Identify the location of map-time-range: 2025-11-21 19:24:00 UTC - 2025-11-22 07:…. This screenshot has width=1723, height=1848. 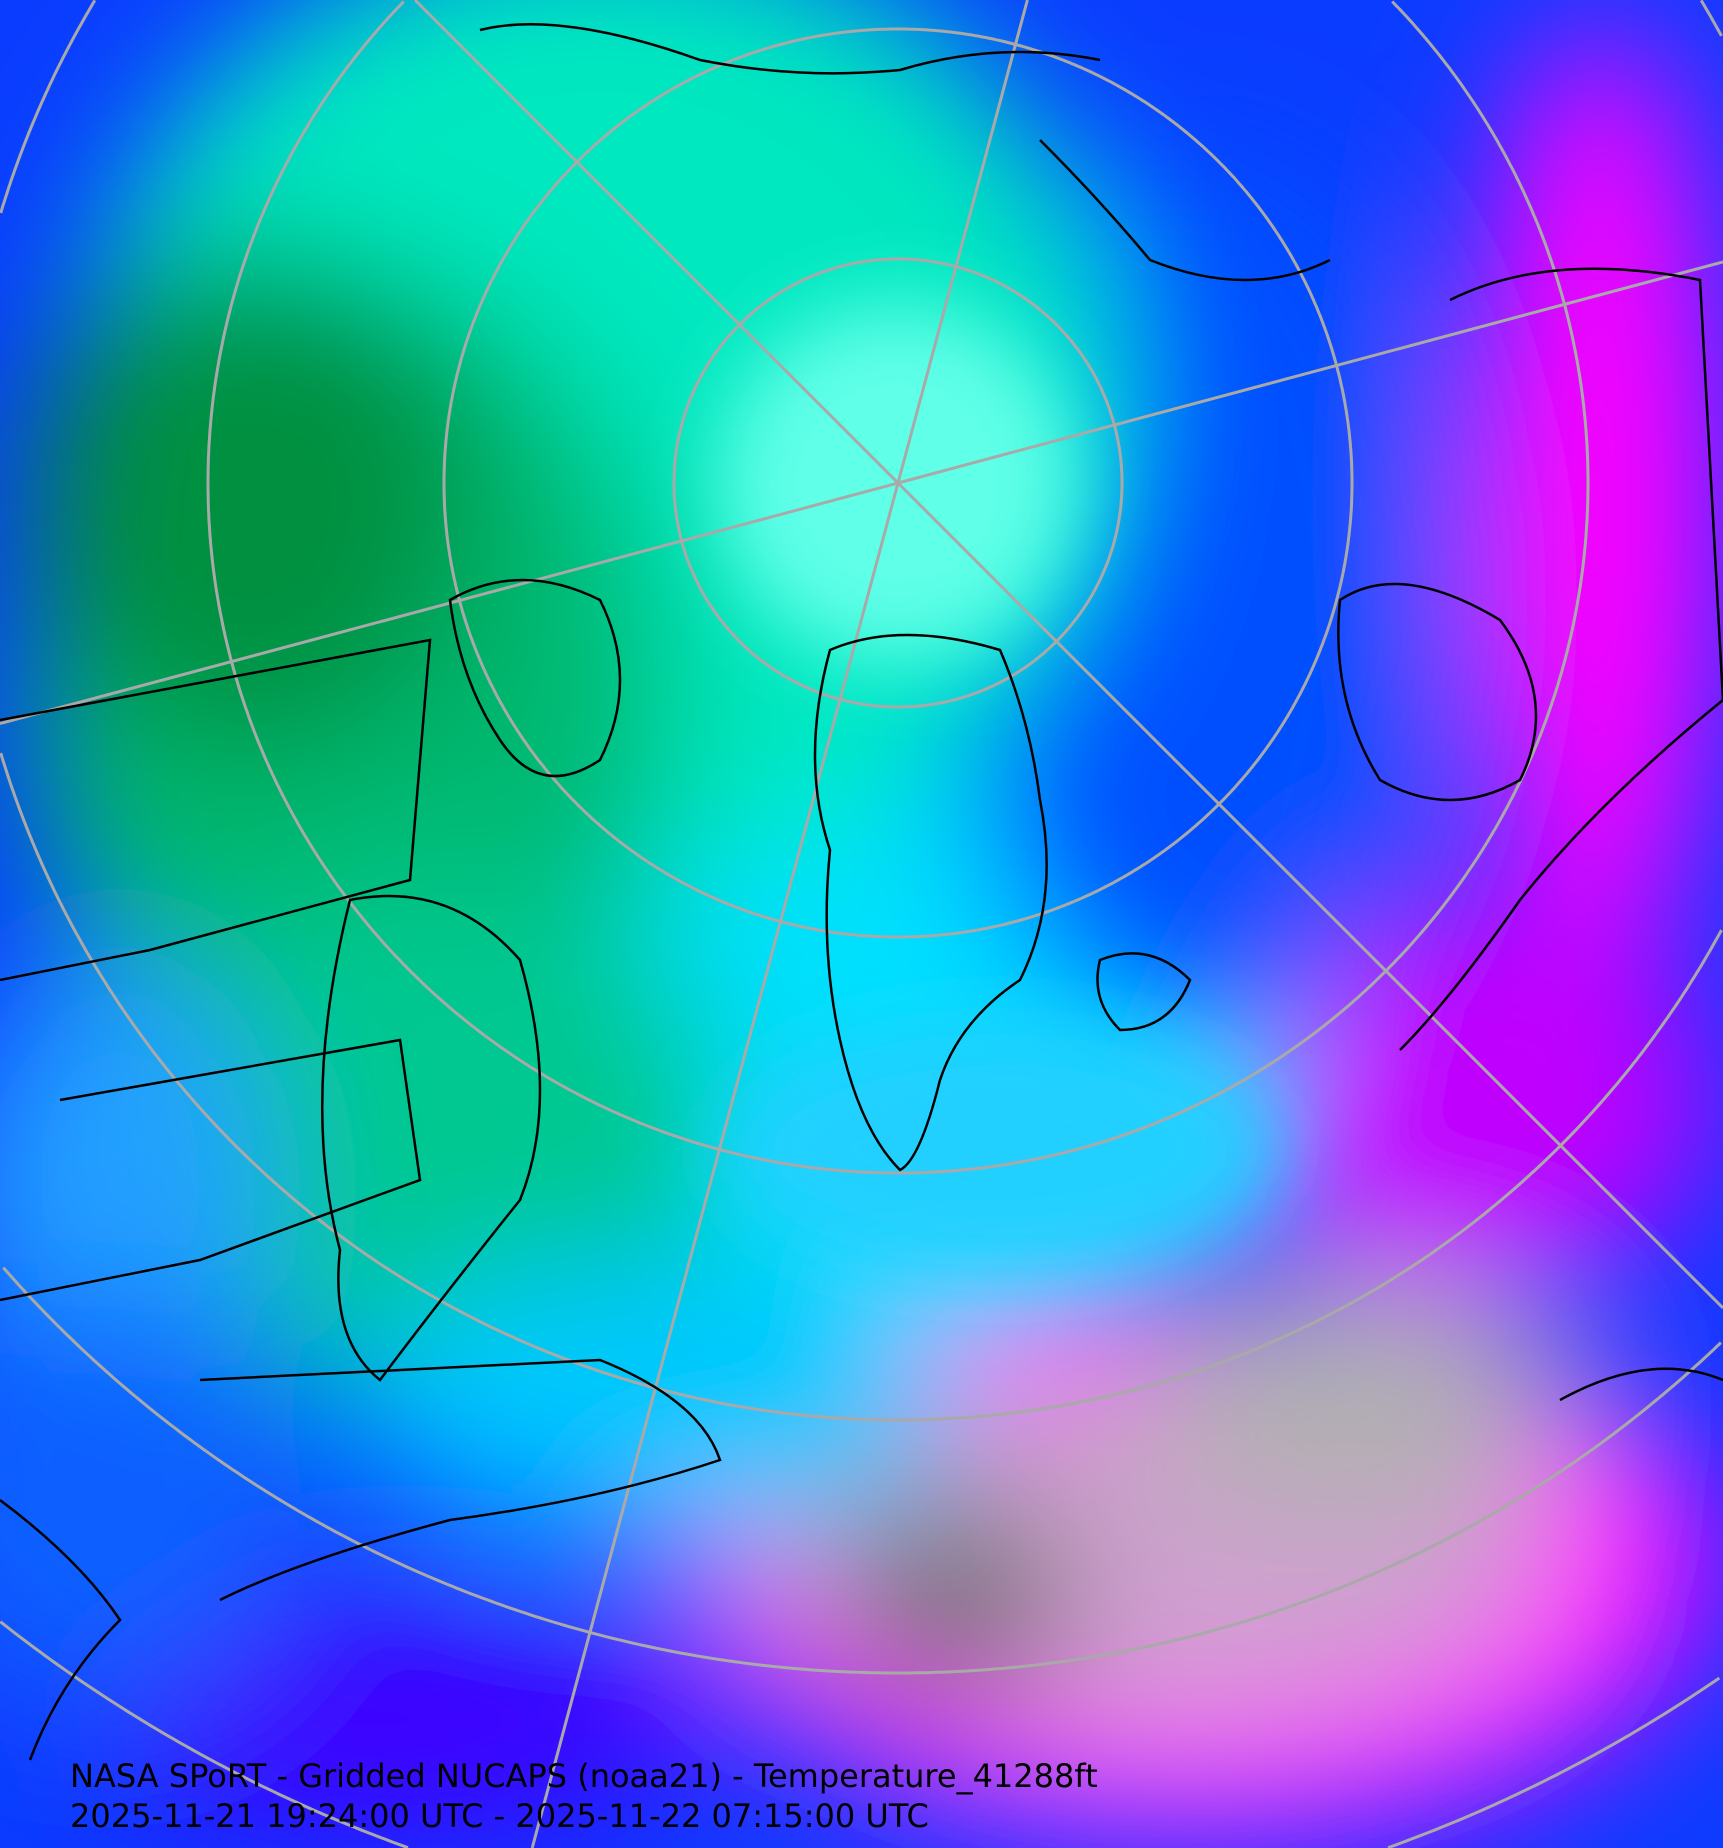
(499, 1816).